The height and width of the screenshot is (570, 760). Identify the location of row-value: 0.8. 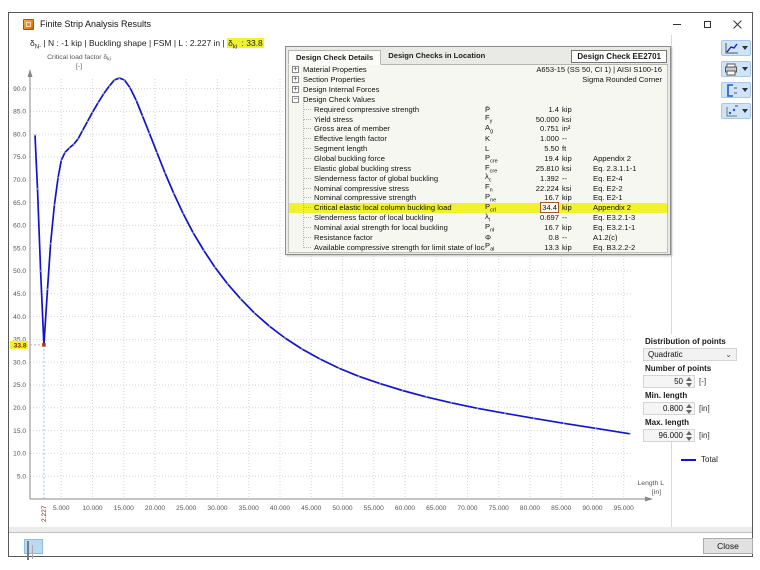
(553, 237).